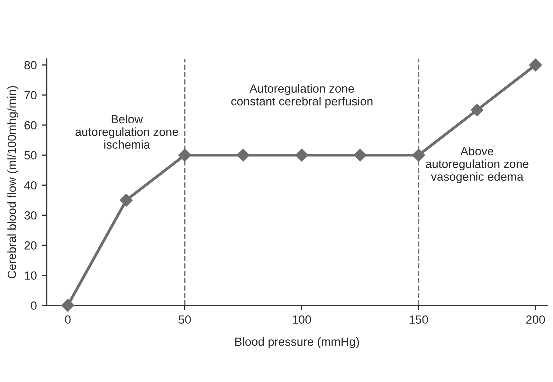  Describe the element at coordinates (30, 246) in the screenshot. I see `y-tick-label: 20` at that location.